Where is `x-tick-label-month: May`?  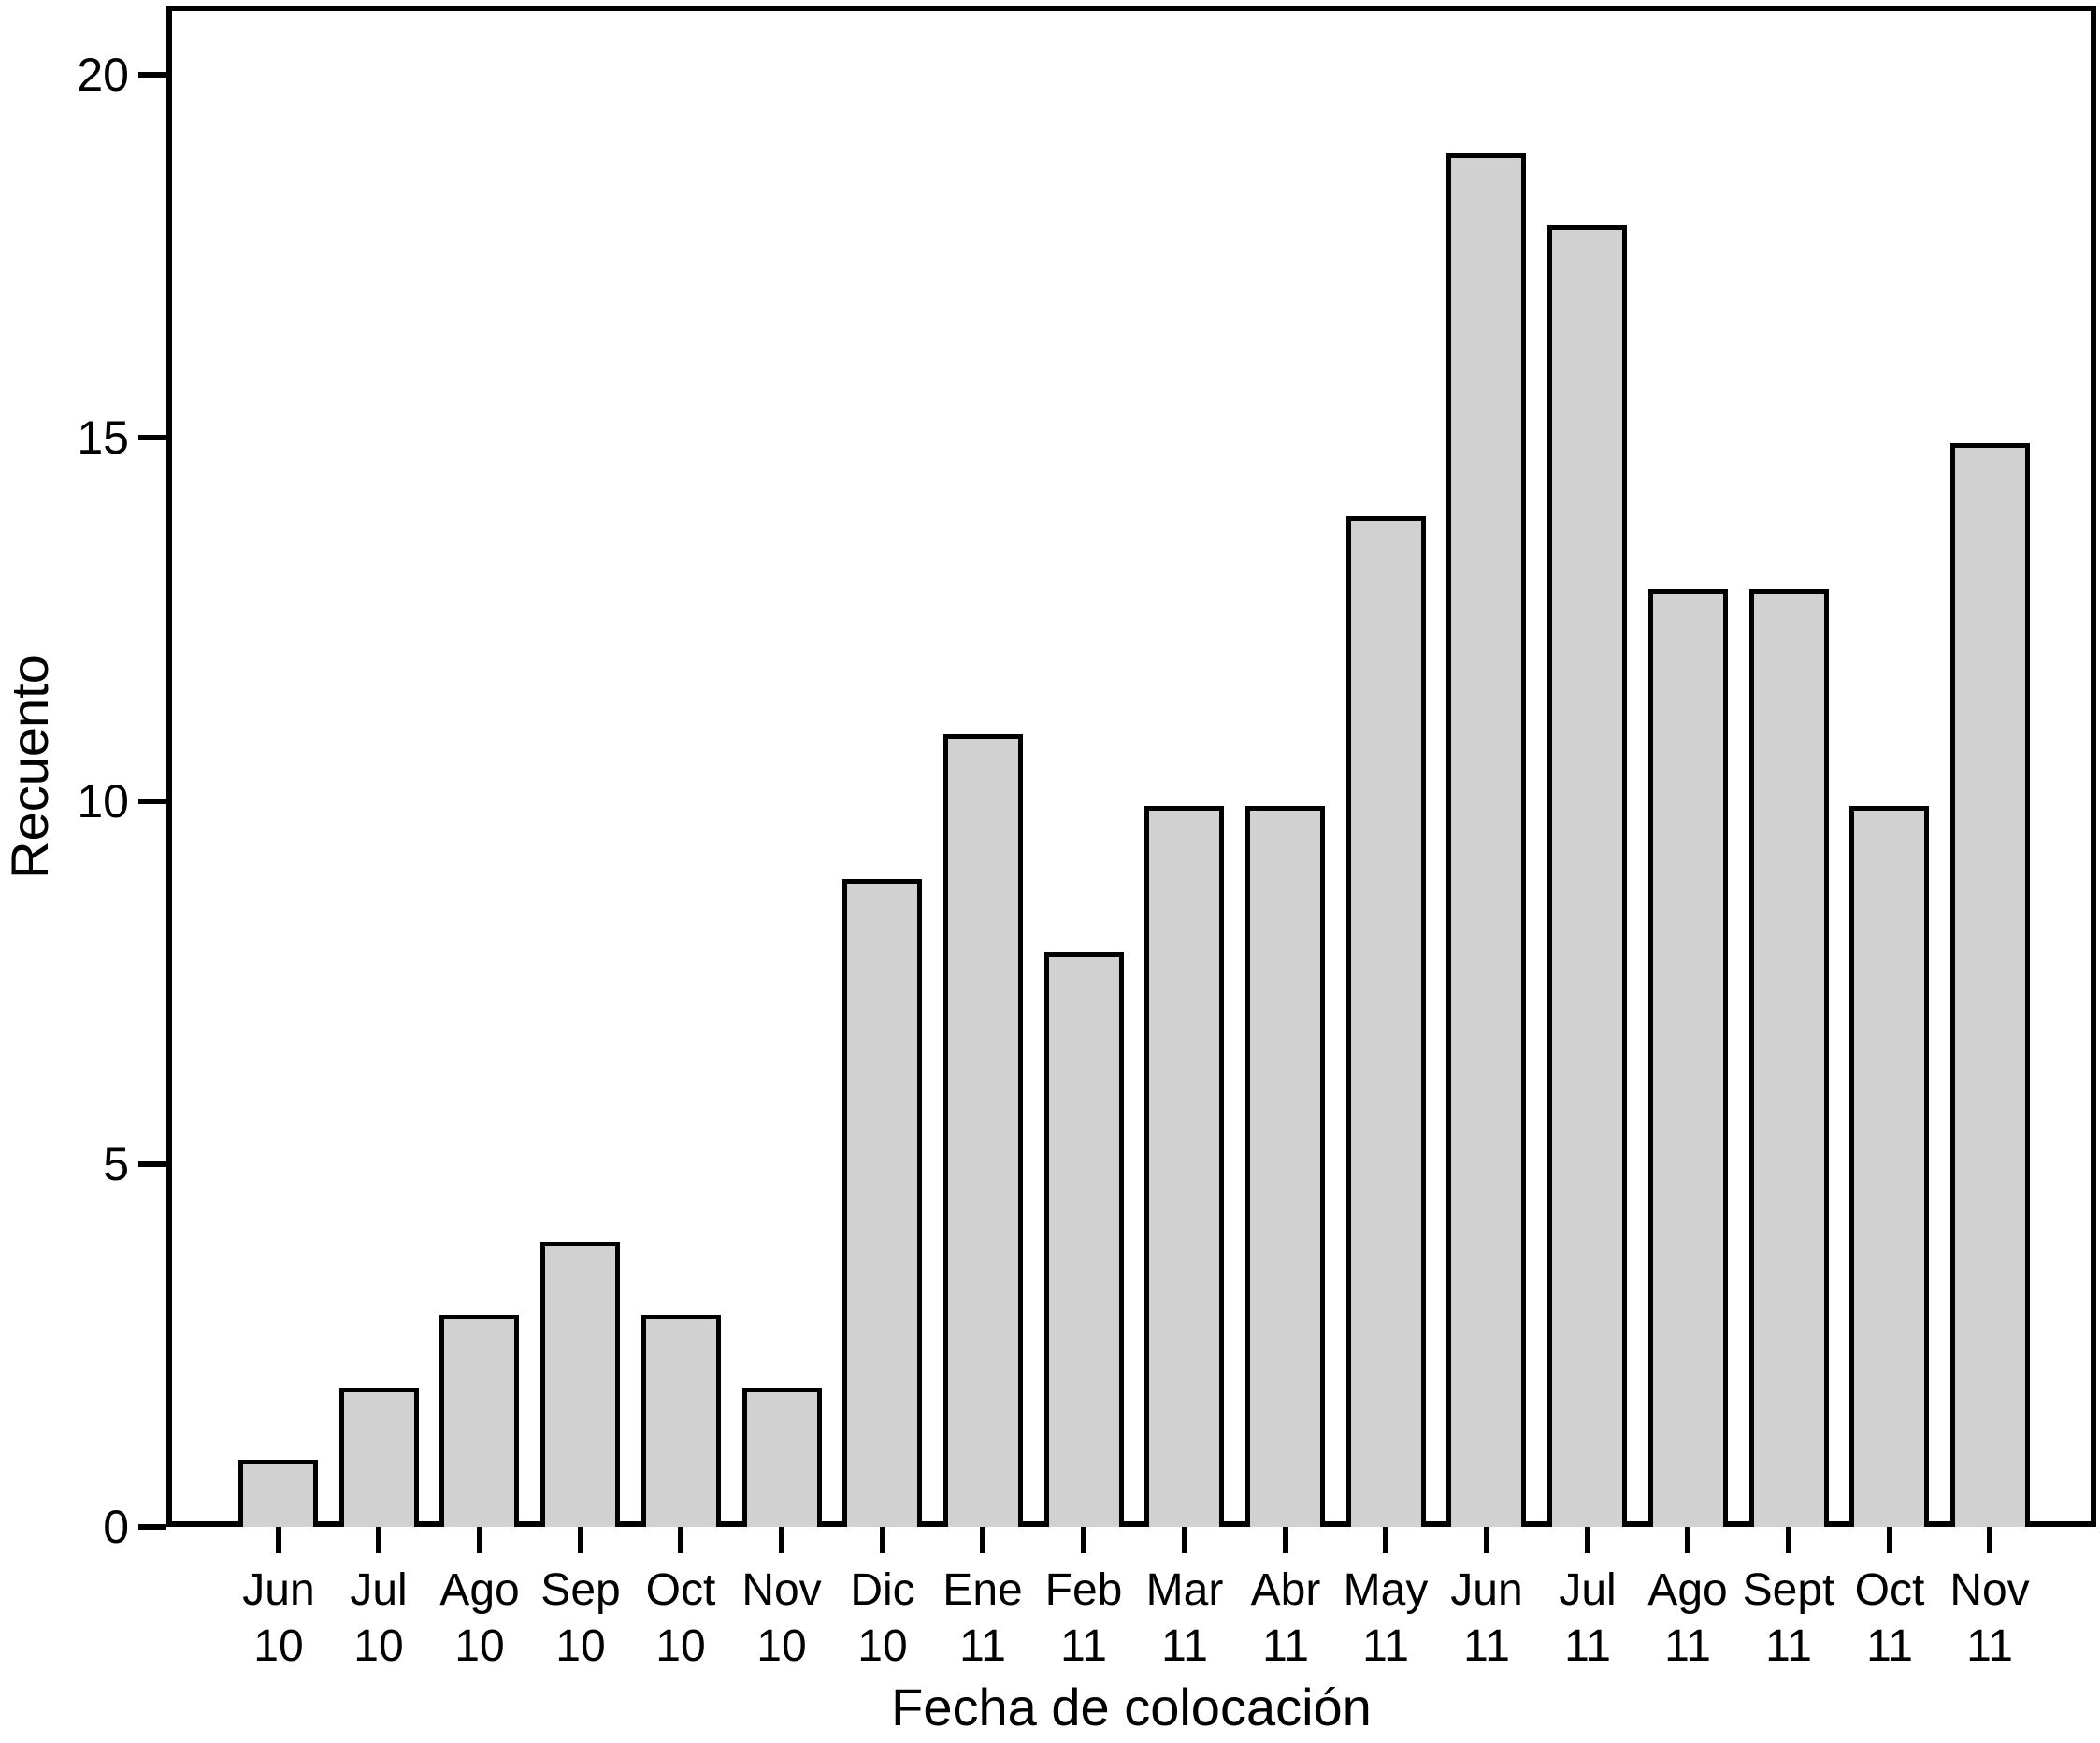
x-tick-label-month: May is located at coordinates (1386, 1590).